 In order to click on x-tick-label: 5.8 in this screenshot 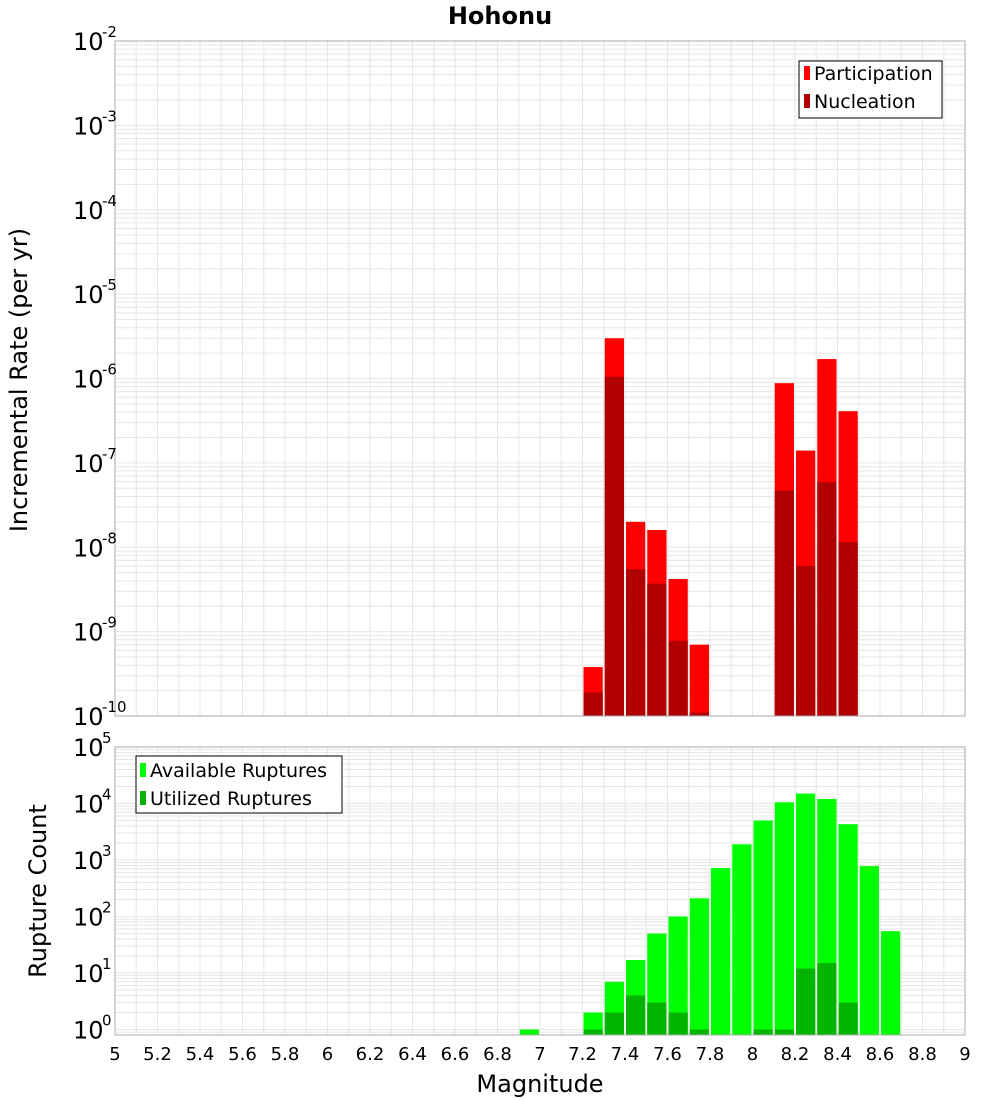, I will do `click(285, 1054)`.